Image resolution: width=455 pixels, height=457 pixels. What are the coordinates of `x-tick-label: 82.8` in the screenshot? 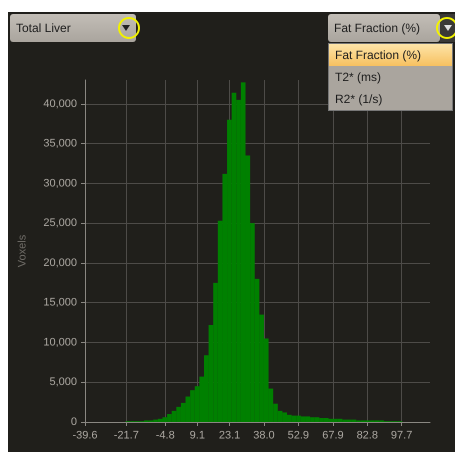 It's located at (367, 436).